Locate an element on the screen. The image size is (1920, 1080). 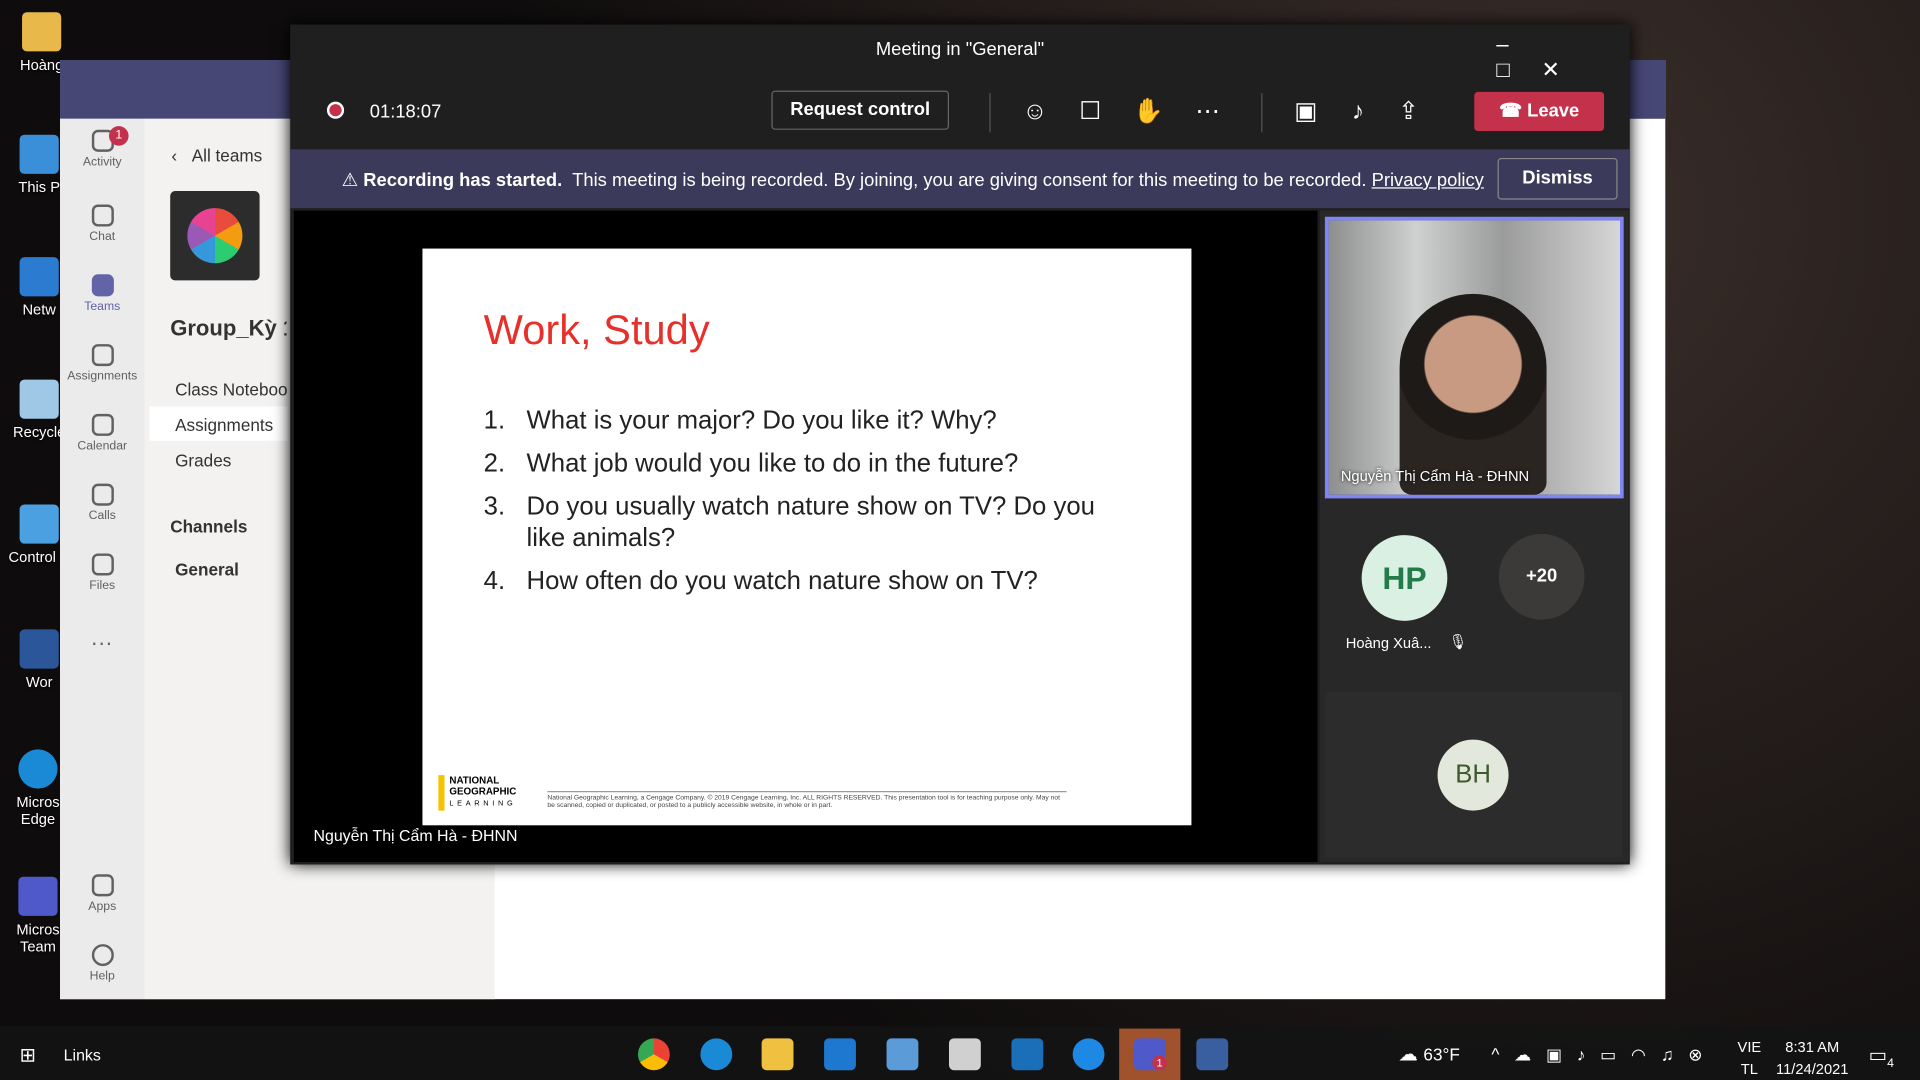
lang2: TL is located at coordinates (1749, 1069).